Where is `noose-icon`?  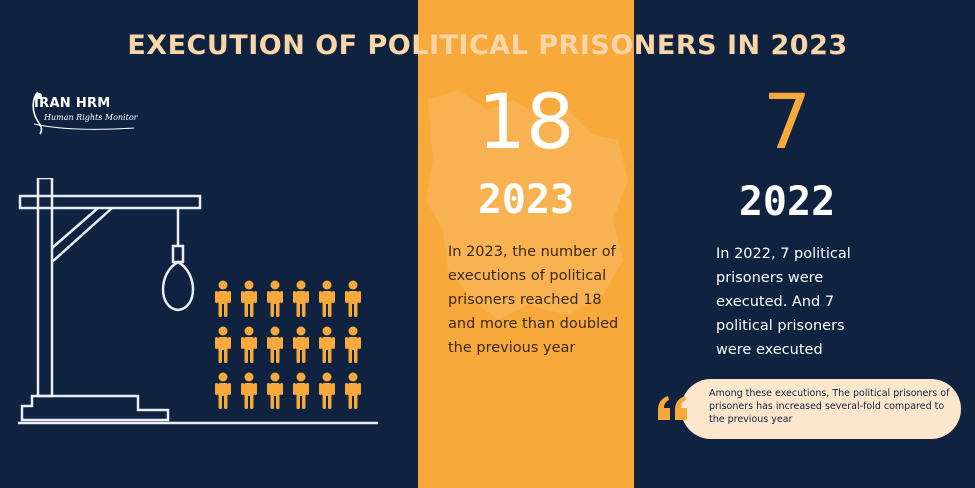 noose-icon is located at coordinates (178, 260).